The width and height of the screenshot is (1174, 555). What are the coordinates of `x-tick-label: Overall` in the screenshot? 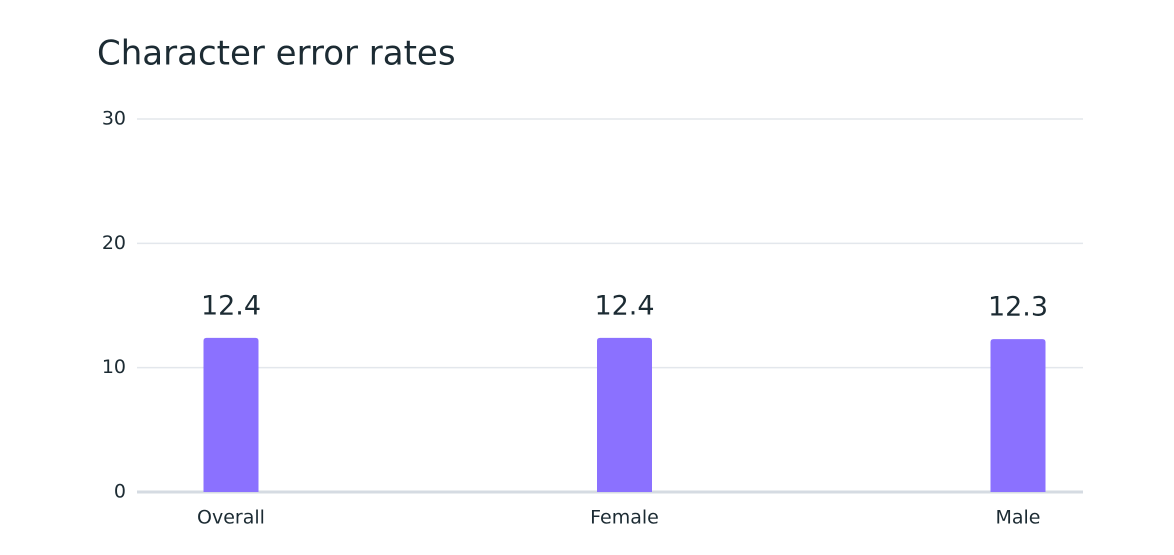 It's located at (231, 518).